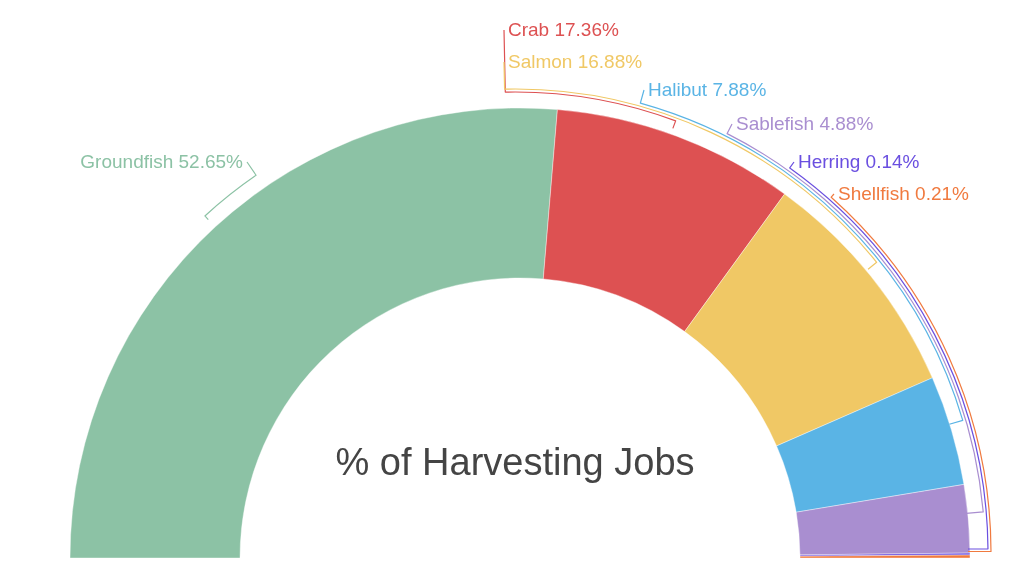  Describe the element at coordinates (859, 161) in the screenshot. I see `slice-label: Herring 0.14%` at that location.